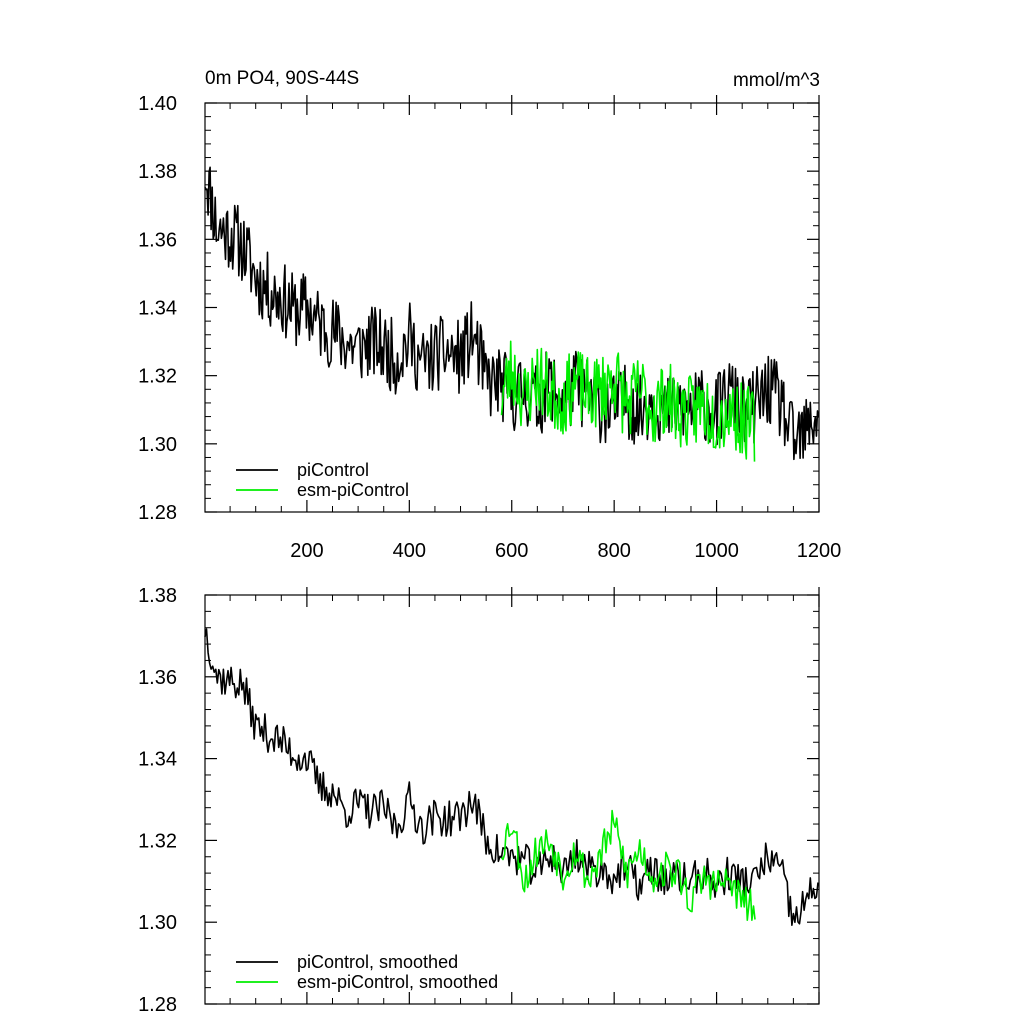  Describe the element at coordinates (776, 80) in the screenshot. I see `top-panel-units: mmol/m^3` at that location.